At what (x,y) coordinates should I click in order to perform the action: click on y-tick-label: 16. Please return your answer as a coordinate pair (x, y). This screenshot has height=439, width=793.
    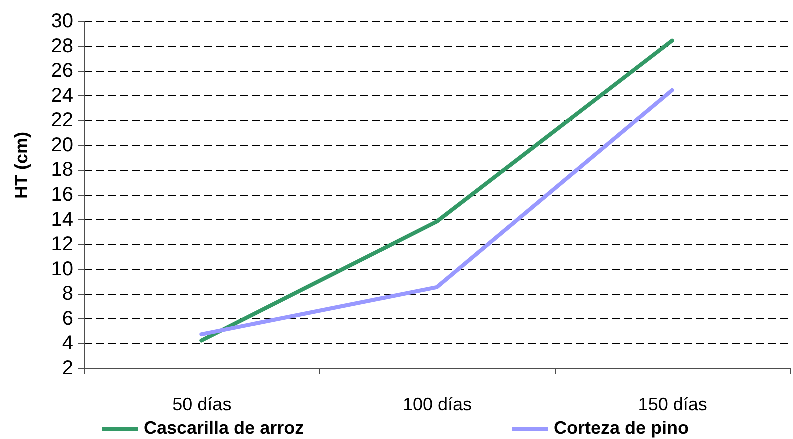
    Looking at the image, I should click on (62, 195).